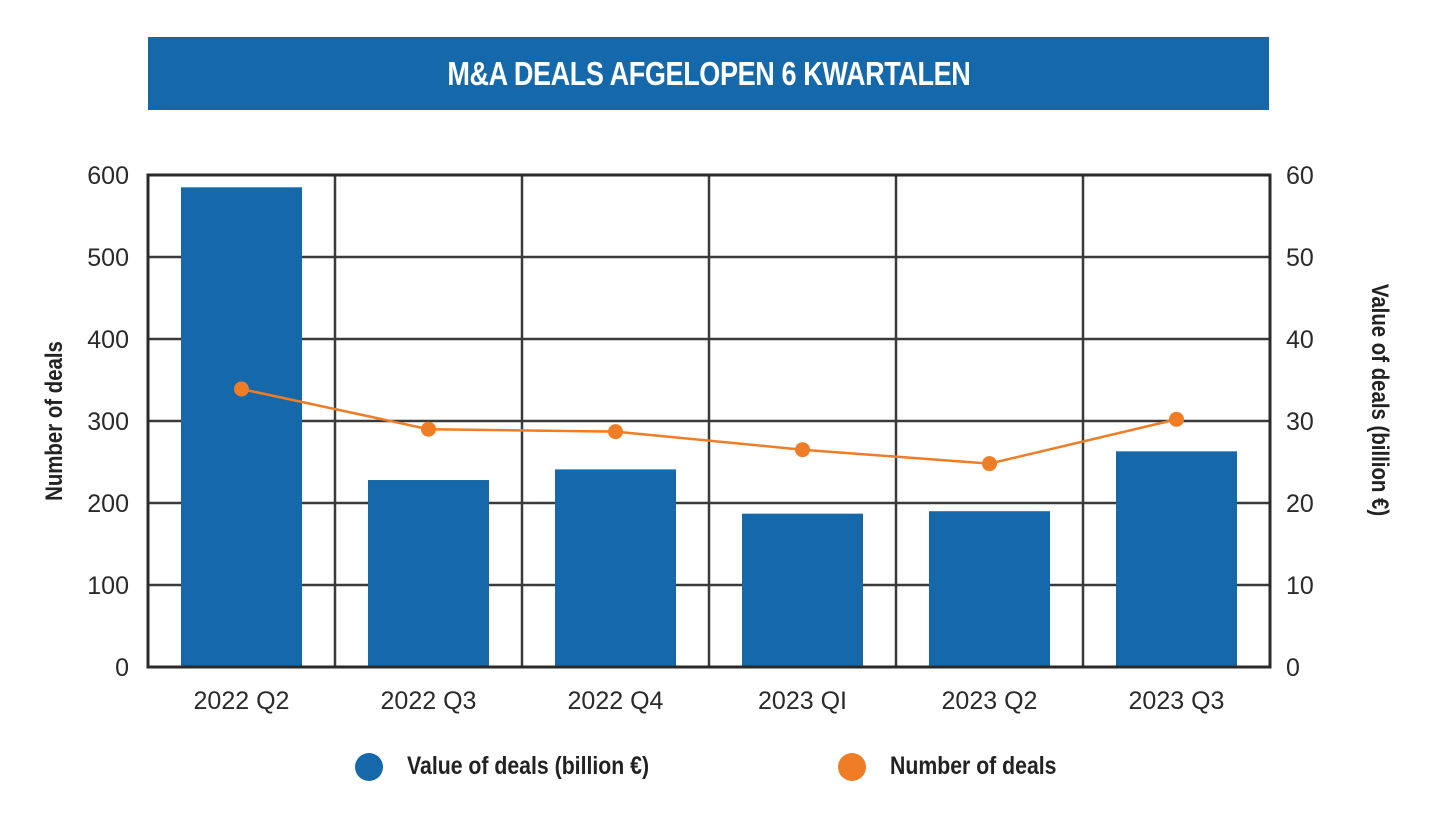  I want to click on right-tick-label: 30, so click(1300, 422).